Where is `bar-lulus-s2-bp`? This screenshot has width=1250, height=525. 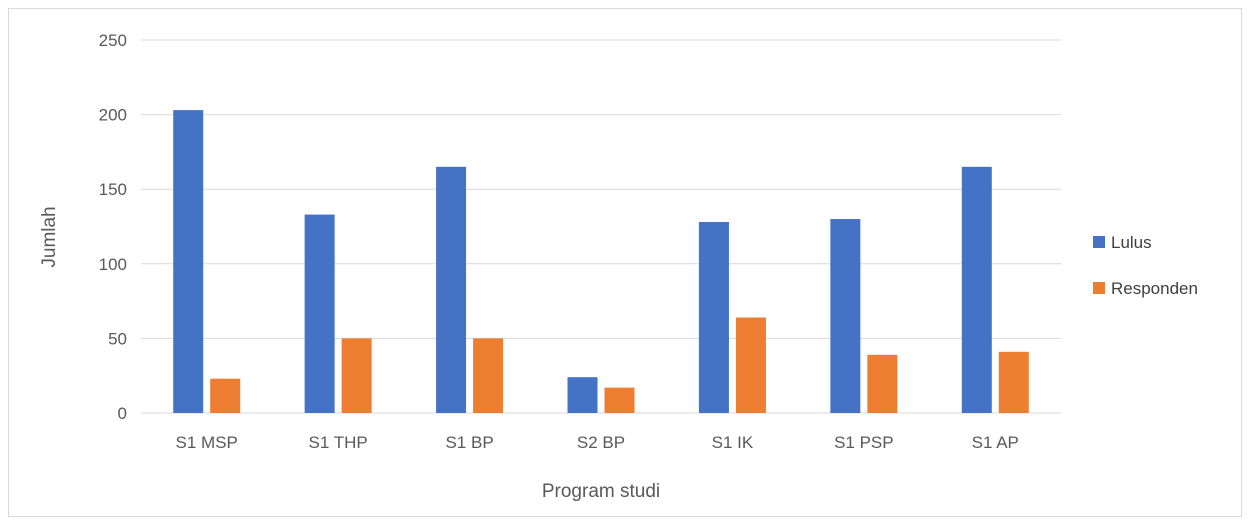
bar-lulus-s2-bp is located at coordinates (582, 395).